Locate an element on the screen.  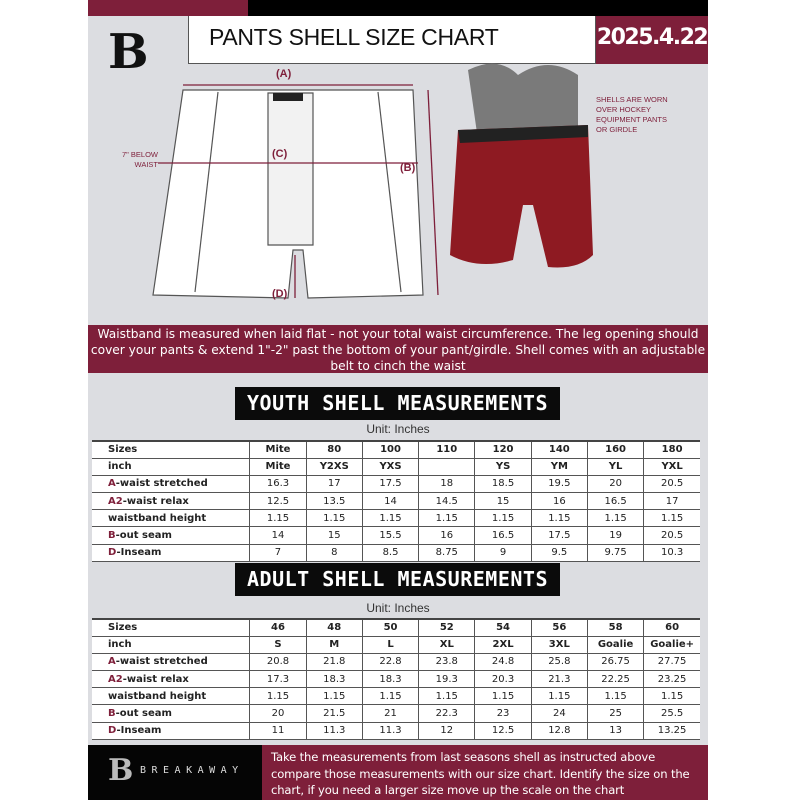
table-cell: 17 is located at coordinates (671, 501).